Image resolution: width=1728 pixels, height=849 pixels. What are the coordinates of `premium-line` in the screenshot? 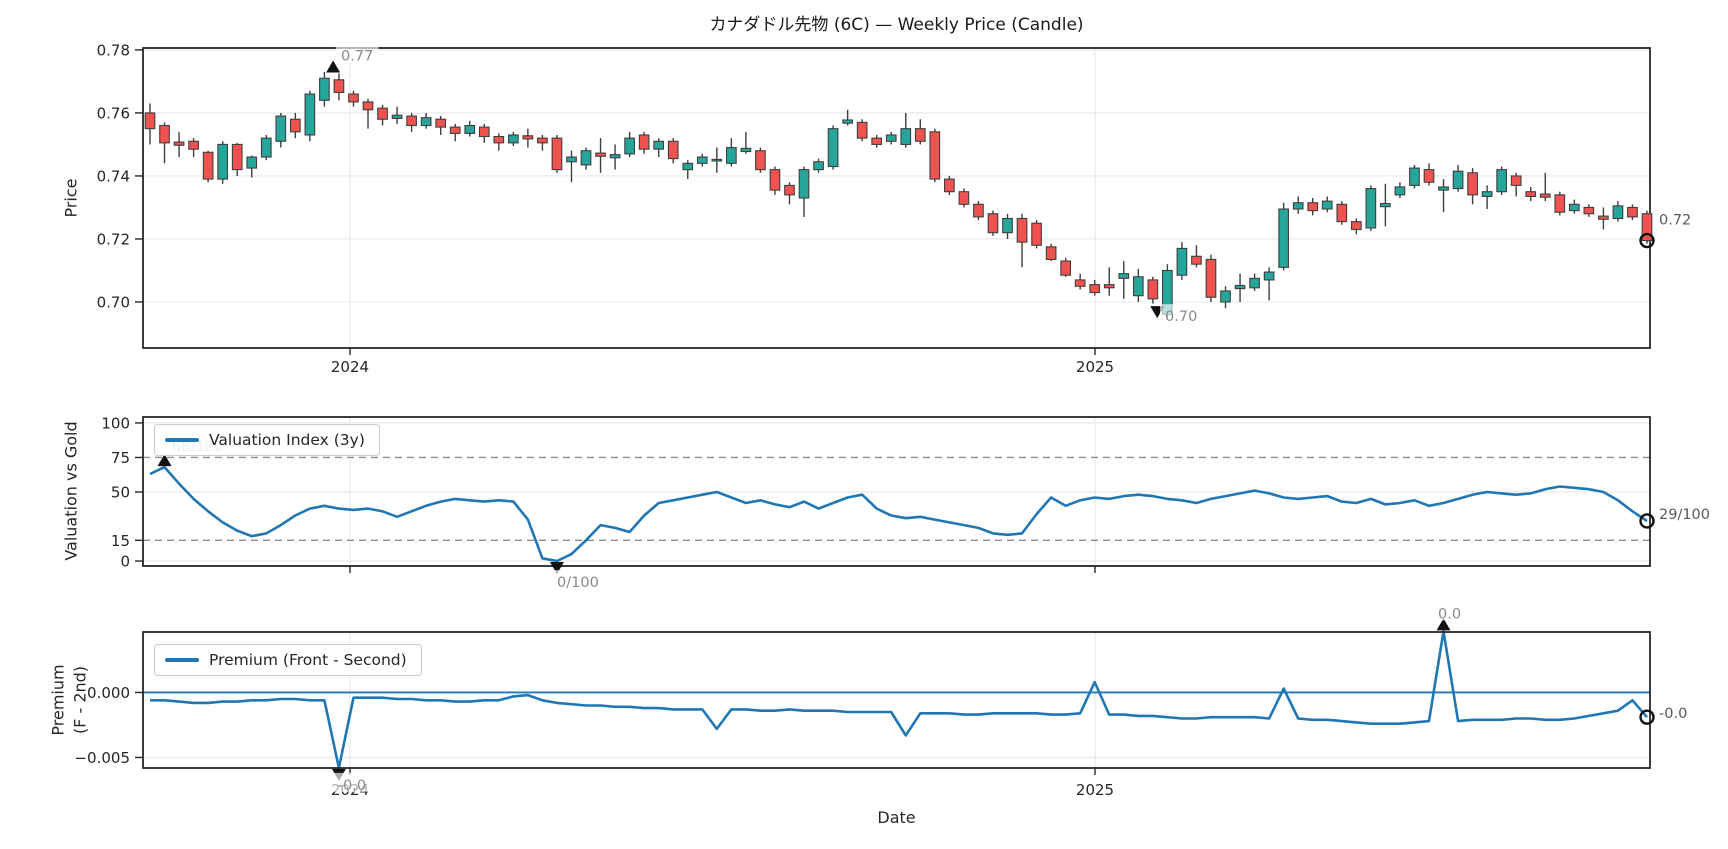 It's located at (899, 699).